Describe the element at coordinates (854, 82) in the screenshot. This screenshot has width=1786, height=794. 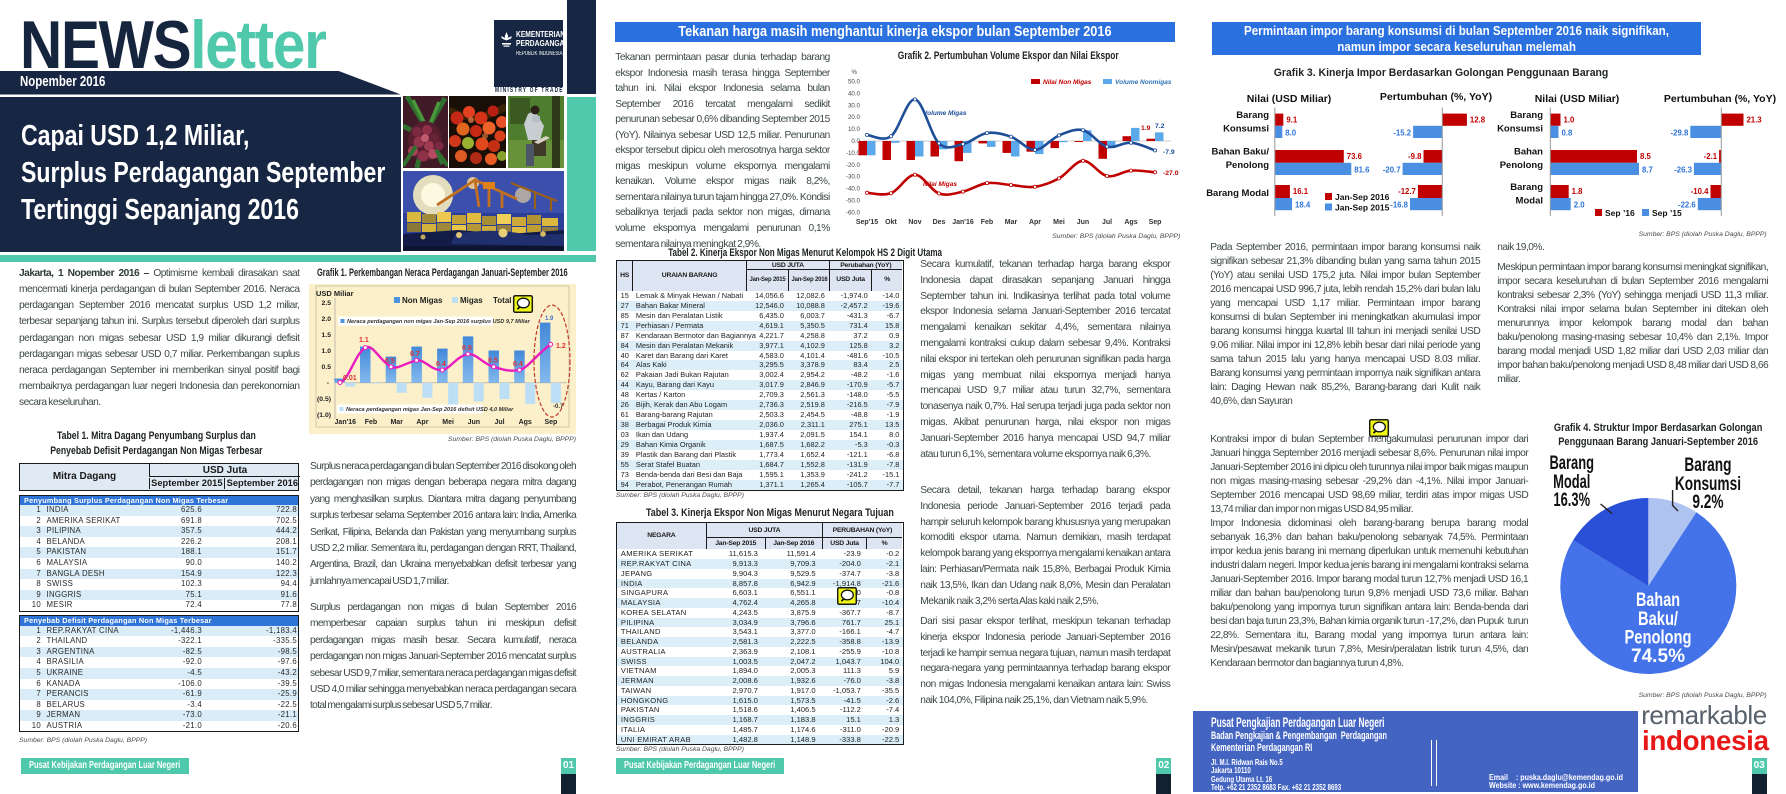
I see `svg-text: 50.0` at that location.